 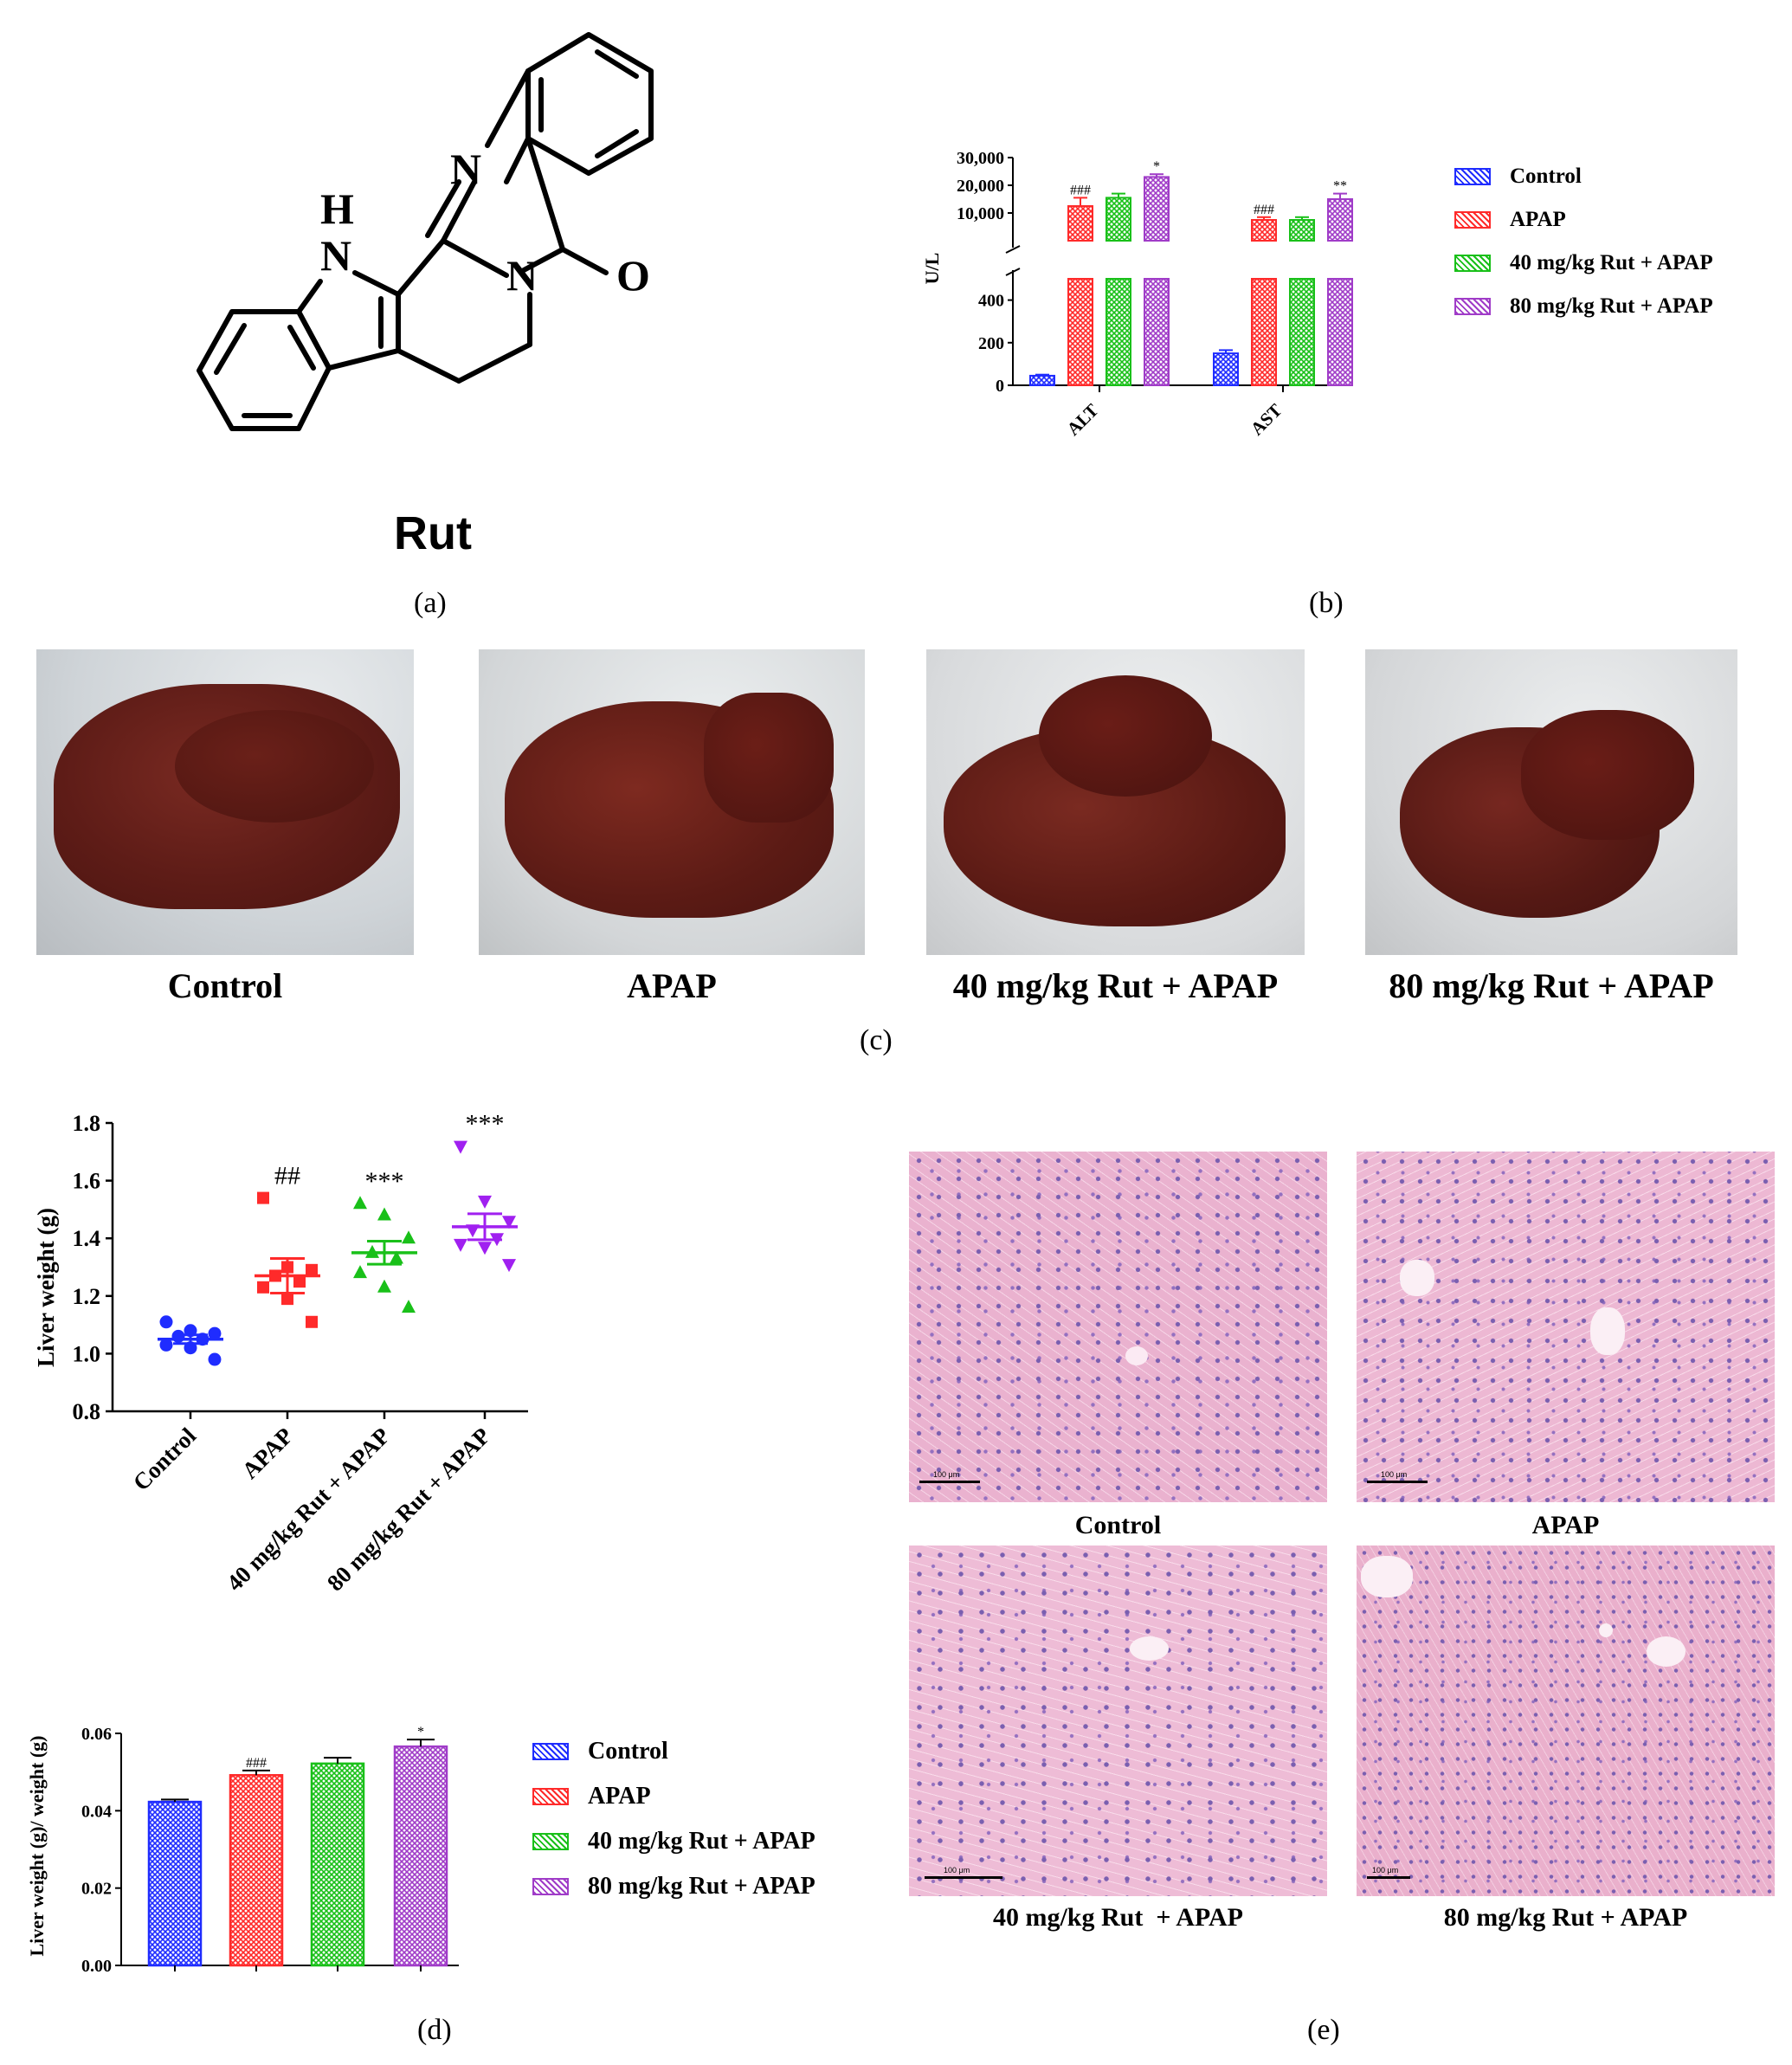 I want to click on chart-d-bar-legend-item: 40 mg/kg Rut + APAP, so click(x=673, y=1841).